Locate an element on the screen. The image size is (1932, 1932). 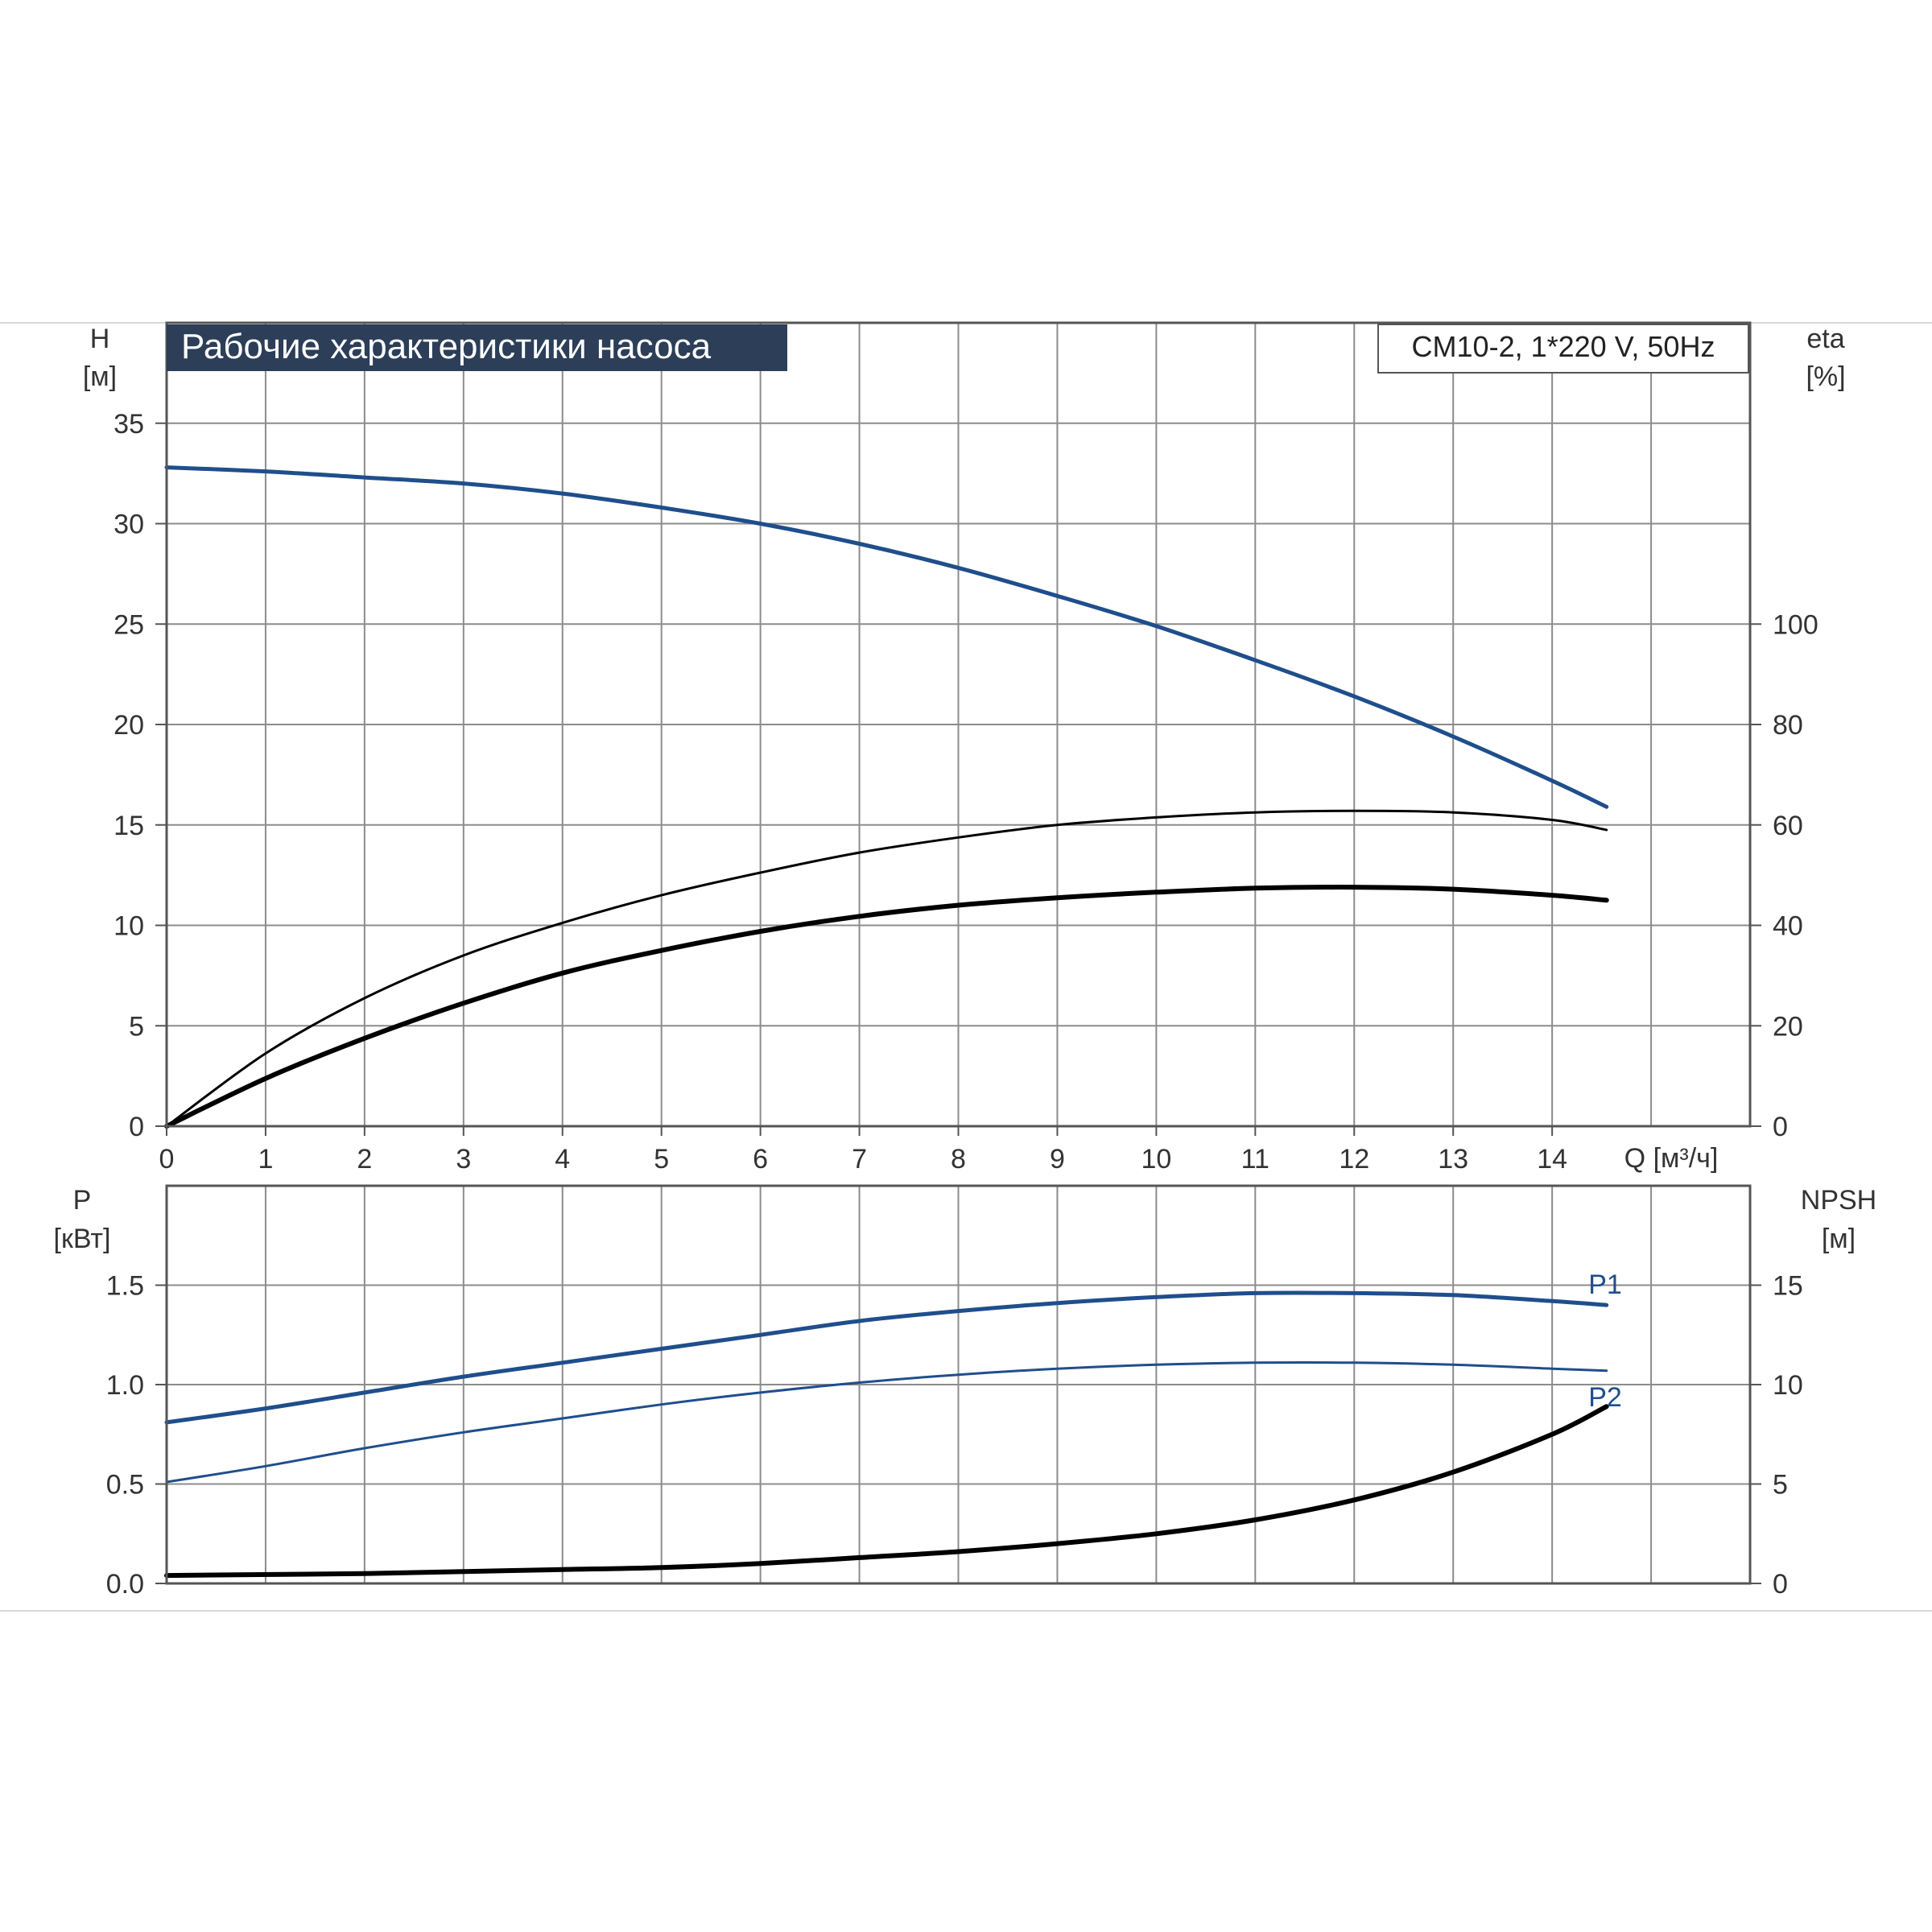
right-tick-label: 80 is located at coordinates (1788, 725).